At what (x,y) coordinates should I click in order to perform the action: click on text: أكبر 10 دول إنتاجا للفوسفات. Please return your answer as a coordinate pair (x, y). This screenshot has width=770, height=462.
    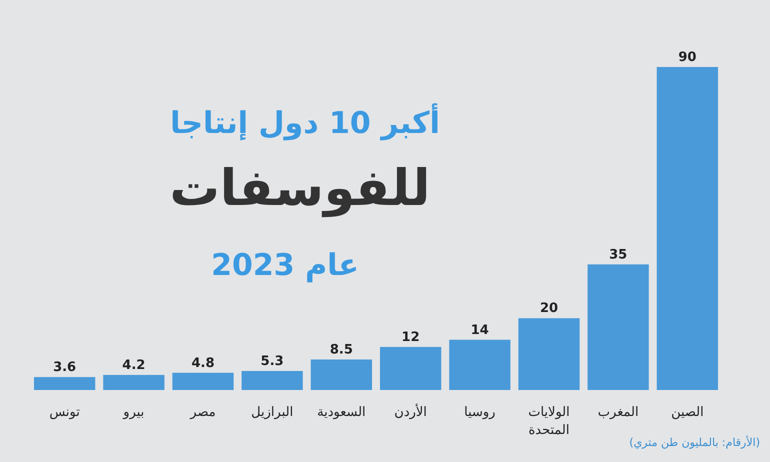
    Looking at the image, I should click on (305, 160).